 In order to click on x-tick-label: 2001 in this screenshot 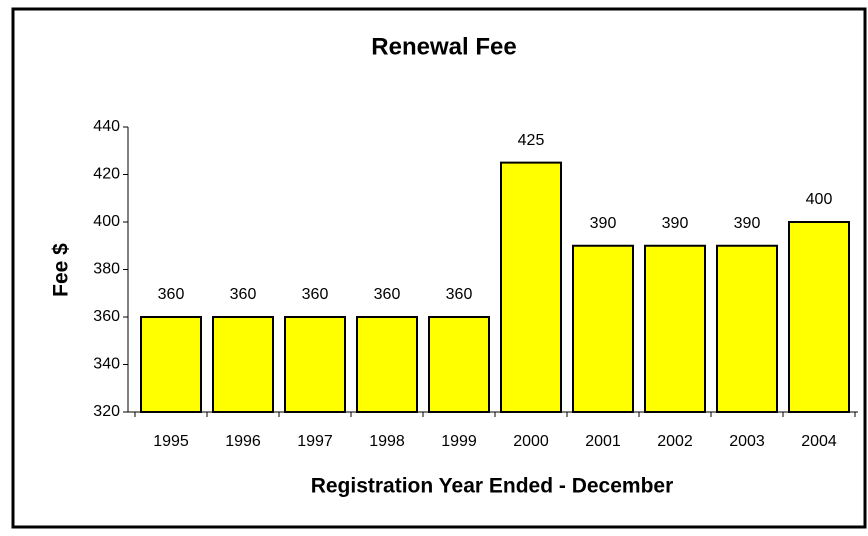, I will do `click(603, 441)`.